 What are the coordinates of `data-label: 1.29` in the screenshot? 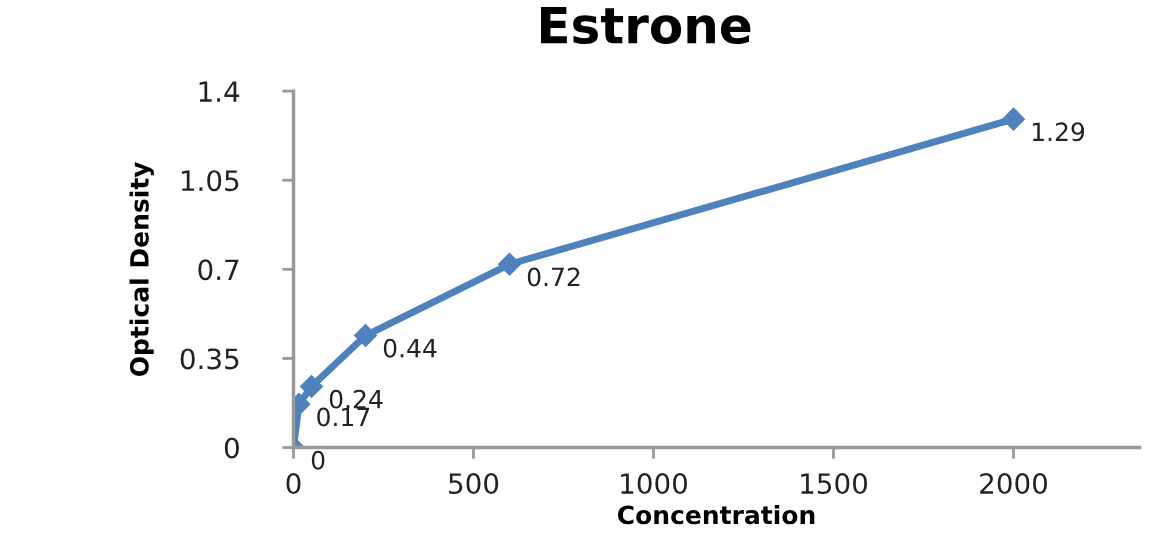 It's located at (1058, 132).